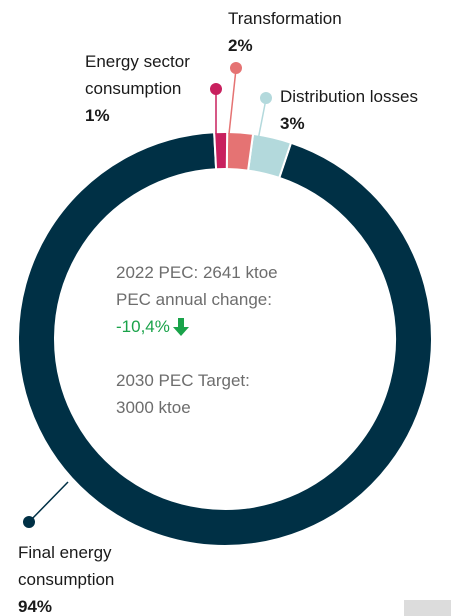 This screenshot has width=451, height=616. I want to click on label-value: 1%, so click(97, 115).